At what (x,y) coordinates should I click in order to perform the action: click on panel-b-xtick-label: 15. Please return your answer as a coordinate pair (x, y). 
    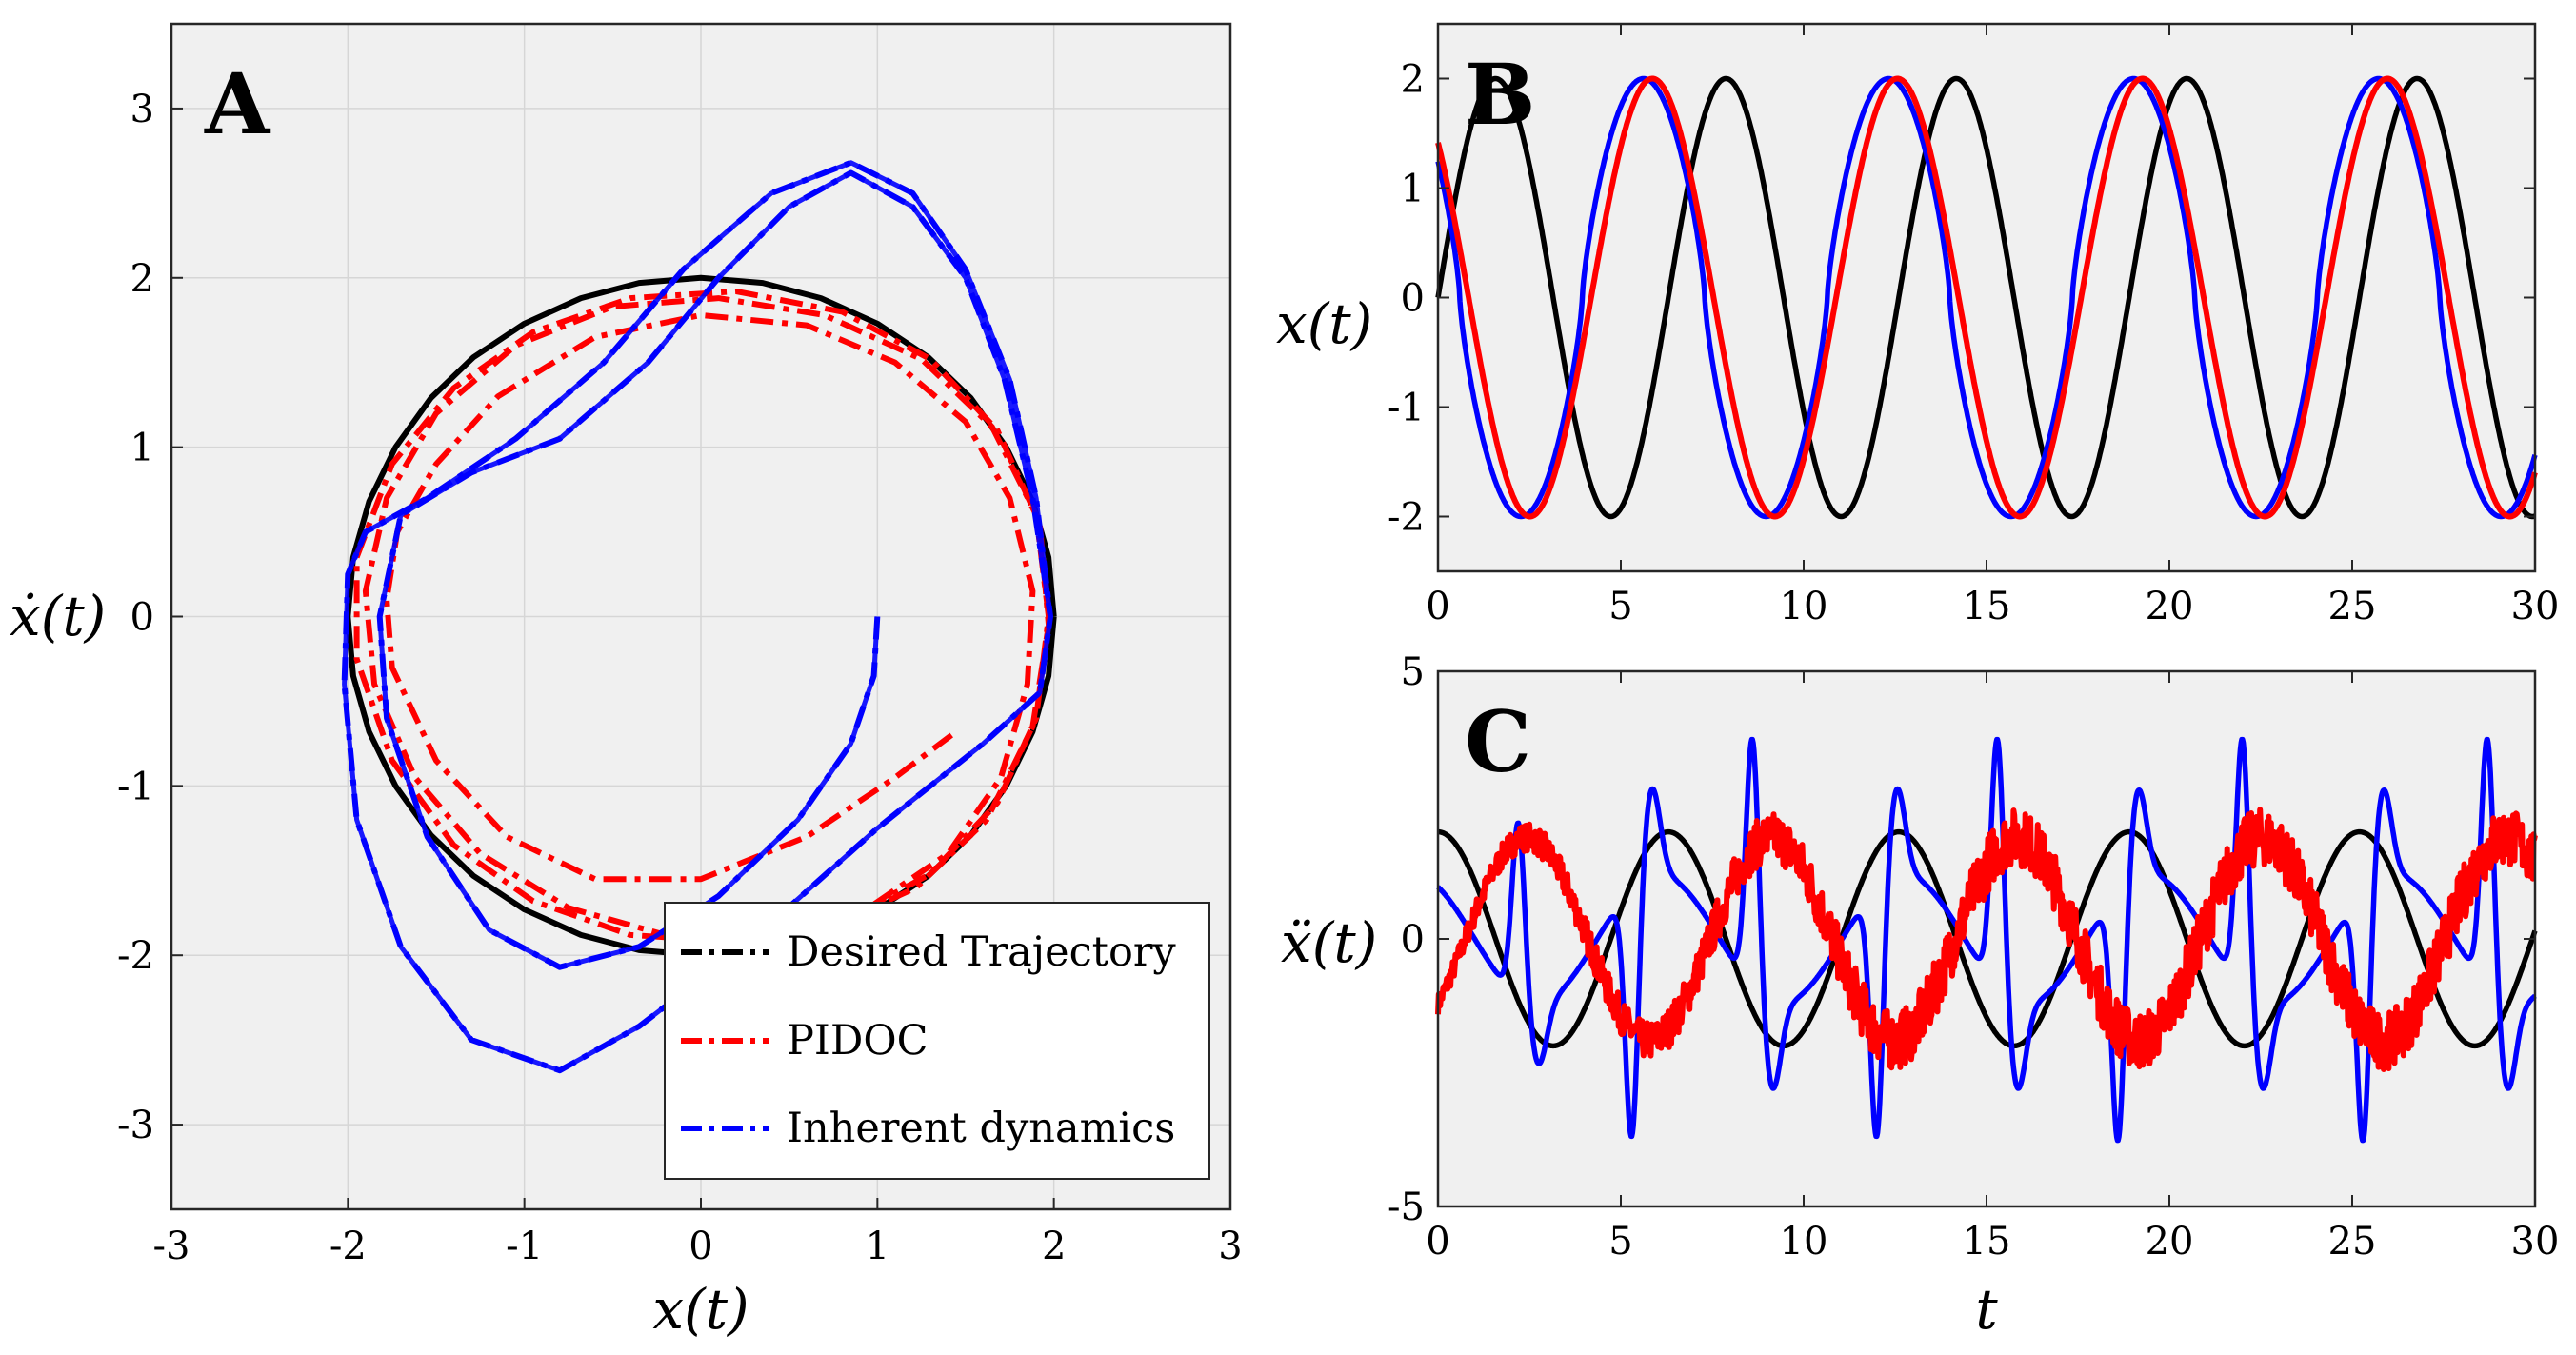
    Looking at the image, I should click on (1987, 606).